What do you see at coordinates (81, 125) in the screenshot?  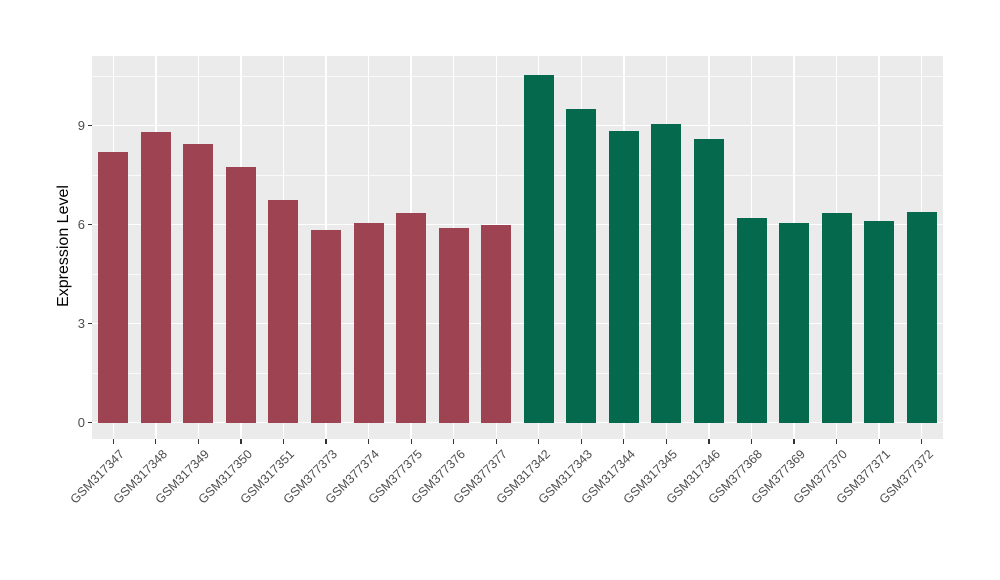 I see `y-tick-label: 9` at bounding box center [81, 125].